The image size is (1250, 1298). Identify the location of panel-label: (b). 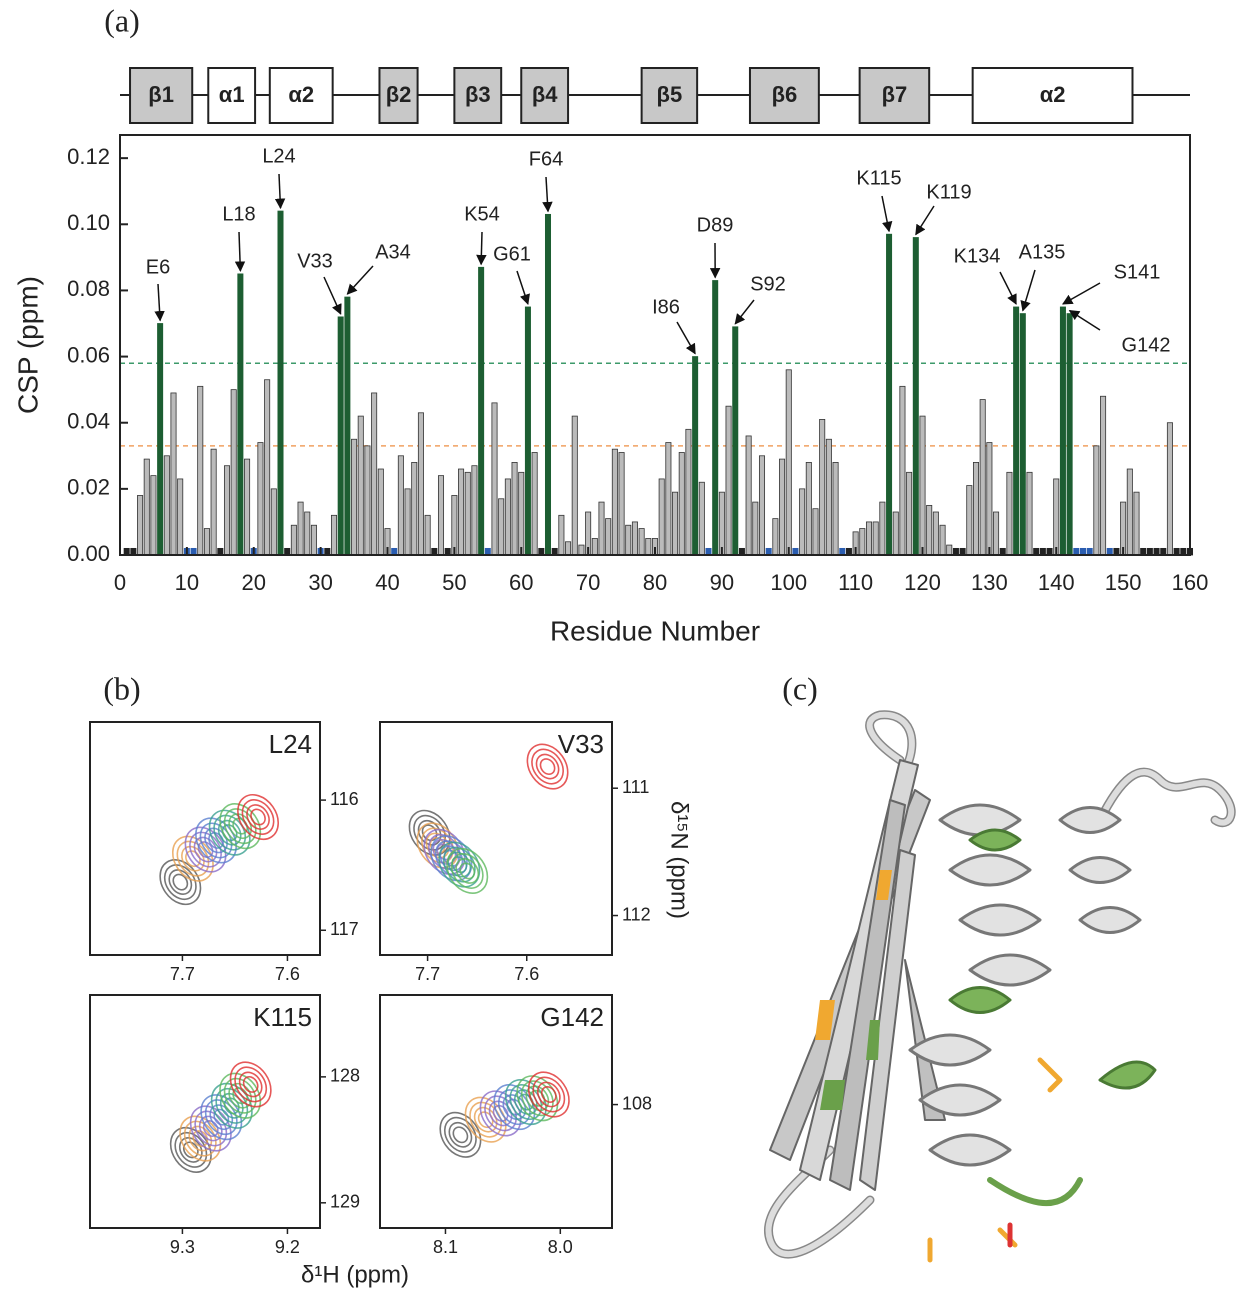
(121, 688).